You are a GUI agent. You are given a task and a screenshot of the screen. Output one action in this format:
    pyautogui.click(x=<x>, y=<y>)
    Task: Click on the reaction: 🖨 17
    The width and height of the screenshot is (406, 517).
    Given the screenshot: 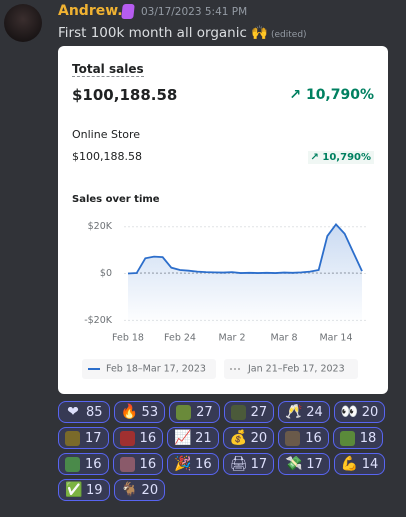 What is the action you would take?
    pyautogui.click(x=248, y=464)
    